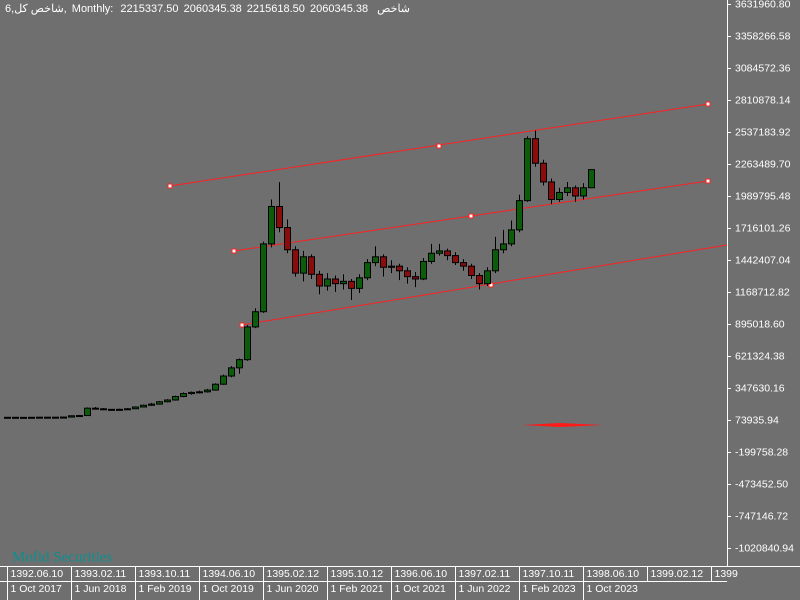 The width and height of the screenshot is (800, 600). Describe the element at coordinates (229, 574) in the screenshot. I see `x-tick-label: 1394.06.10` at that location.